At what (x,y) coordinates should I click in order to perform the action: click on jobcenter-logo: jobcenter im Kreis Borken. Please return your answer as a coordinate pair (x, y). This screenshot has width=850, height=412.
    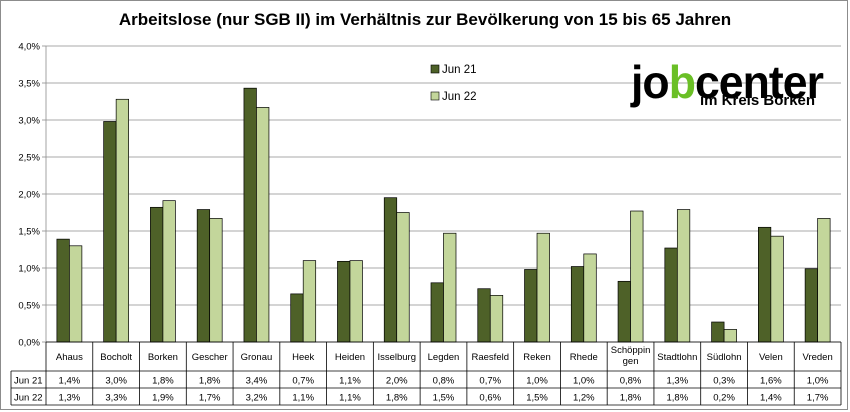
    Looking at the image, I should click on (727, 82).